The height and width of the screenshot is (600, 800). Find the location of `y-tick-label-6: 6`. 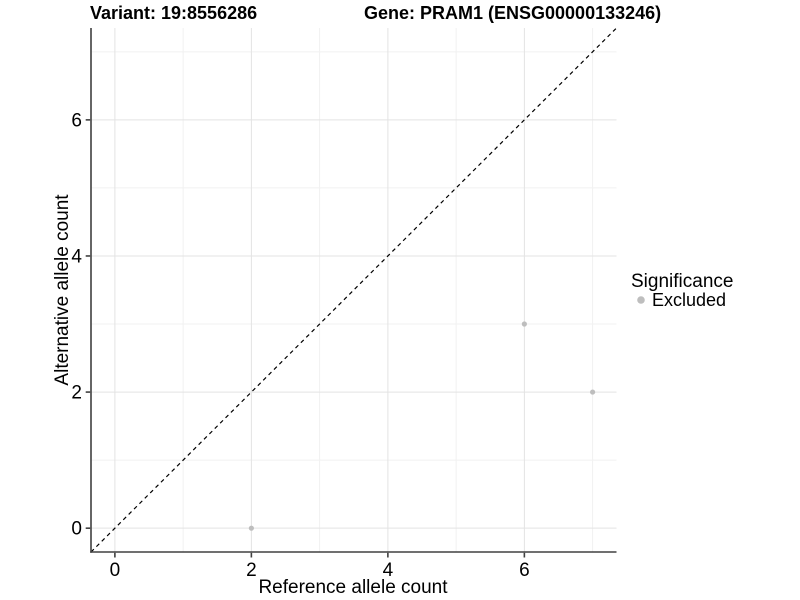

y-tick-label-6: 6 is located at coordinates (76, 120).